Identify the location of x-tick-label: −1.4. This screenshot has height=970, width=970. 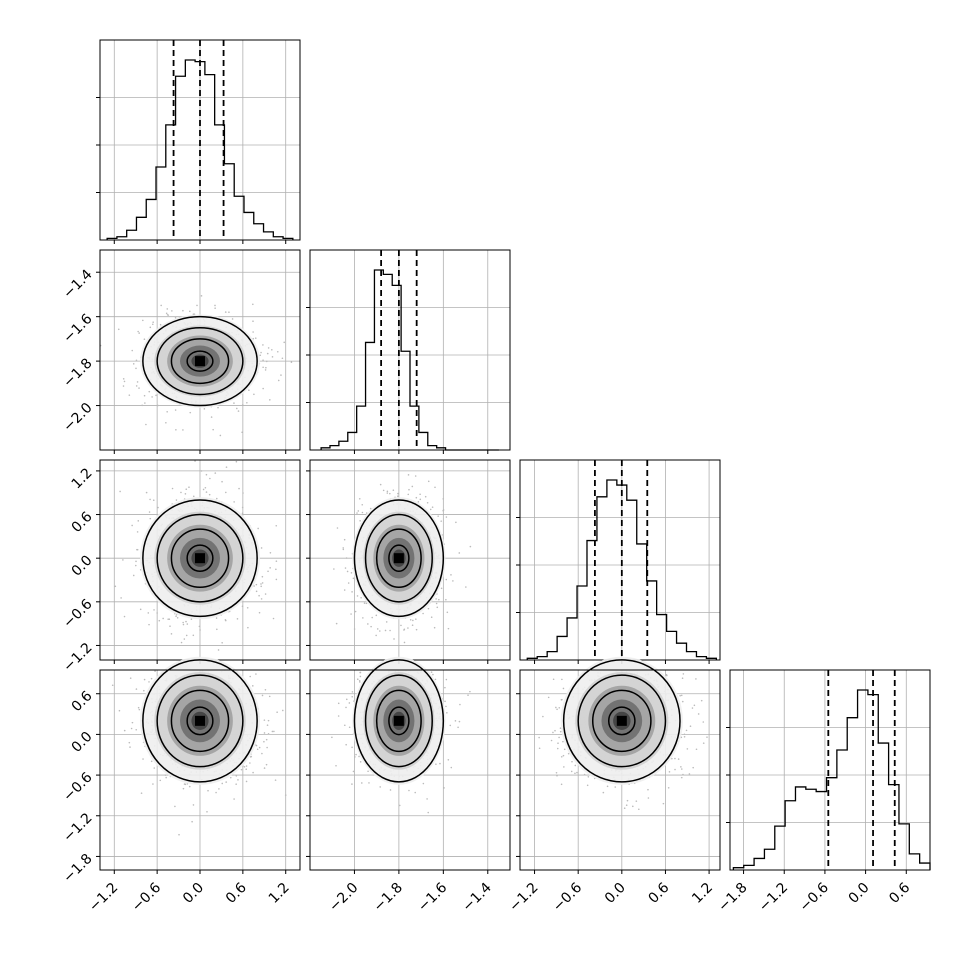
(476, 897).